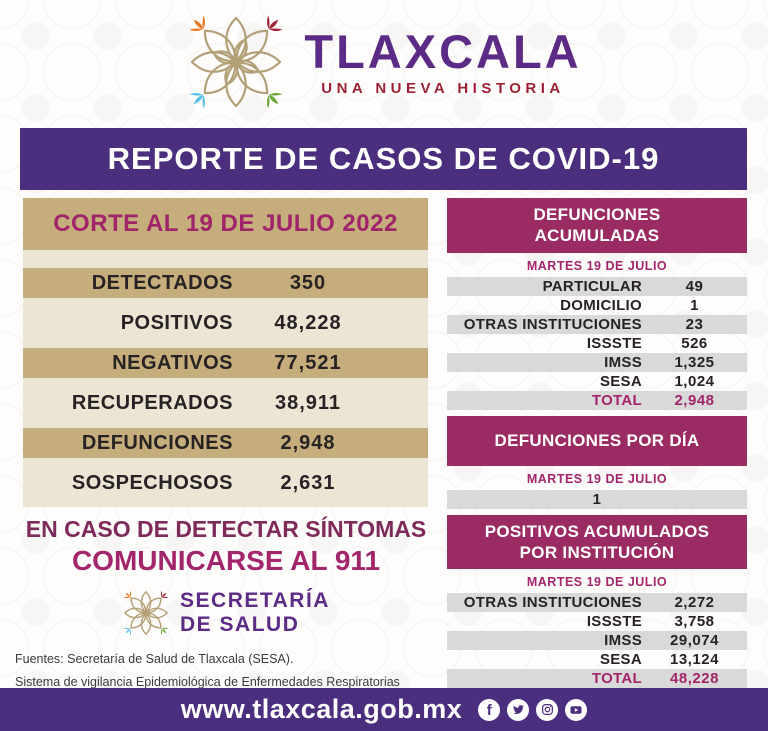 This screenshot has width=768, height=731. What do you see at coordinates (659, 659) in the screenshot?
I see `table-row: SESA 13,124` at bounding box center [659, 659].